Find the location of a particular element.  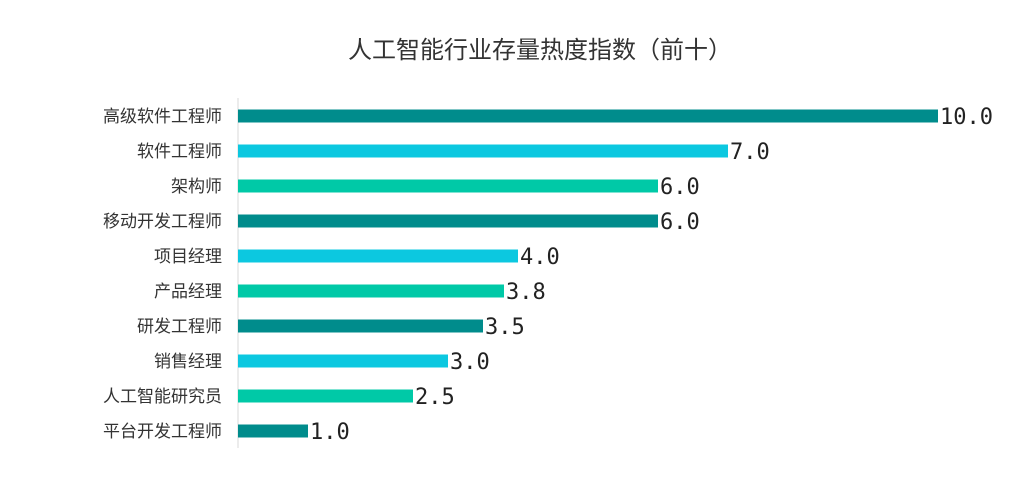

category-label: 架构师 is located at coordinates (196, 187).